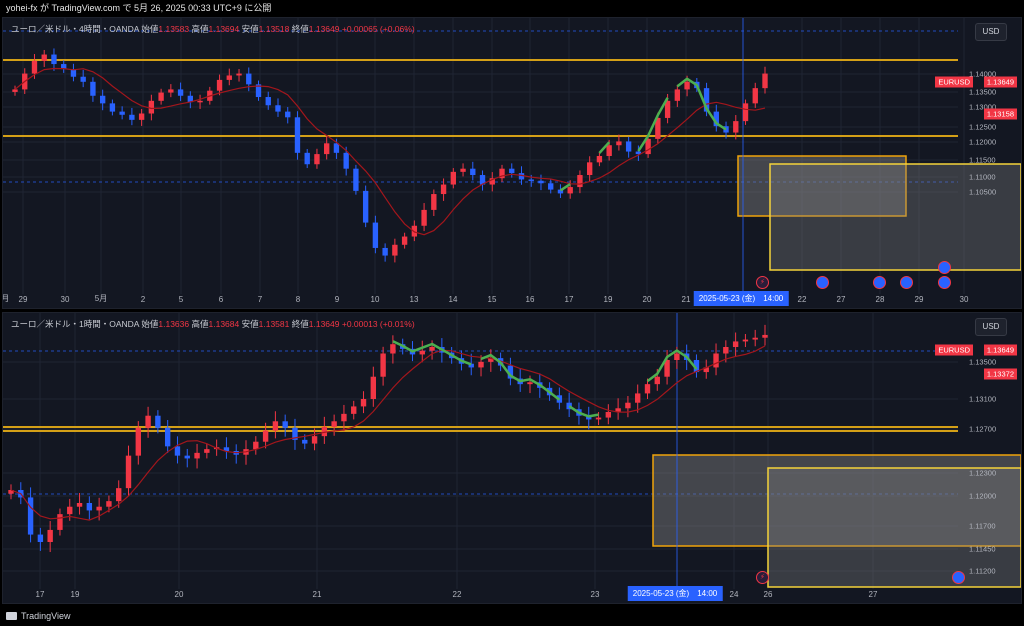 The width and height of the screenshot is (1024, 626). Describe the element at coordinates (457, 594) in the screenshot. I see `time-axis-label: 22` at that location.